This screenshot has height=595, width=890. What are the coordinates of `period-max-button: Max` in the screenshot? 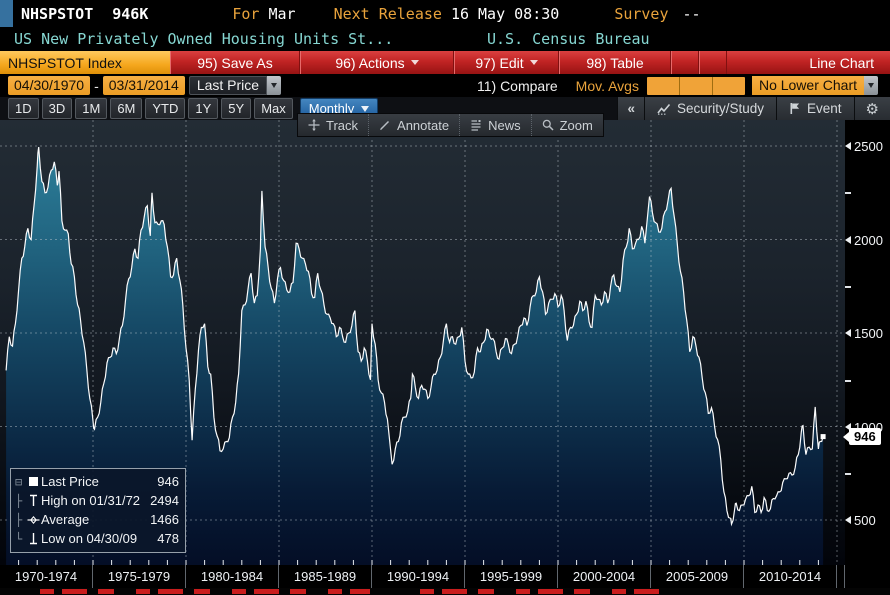 It's located at (273, 108).